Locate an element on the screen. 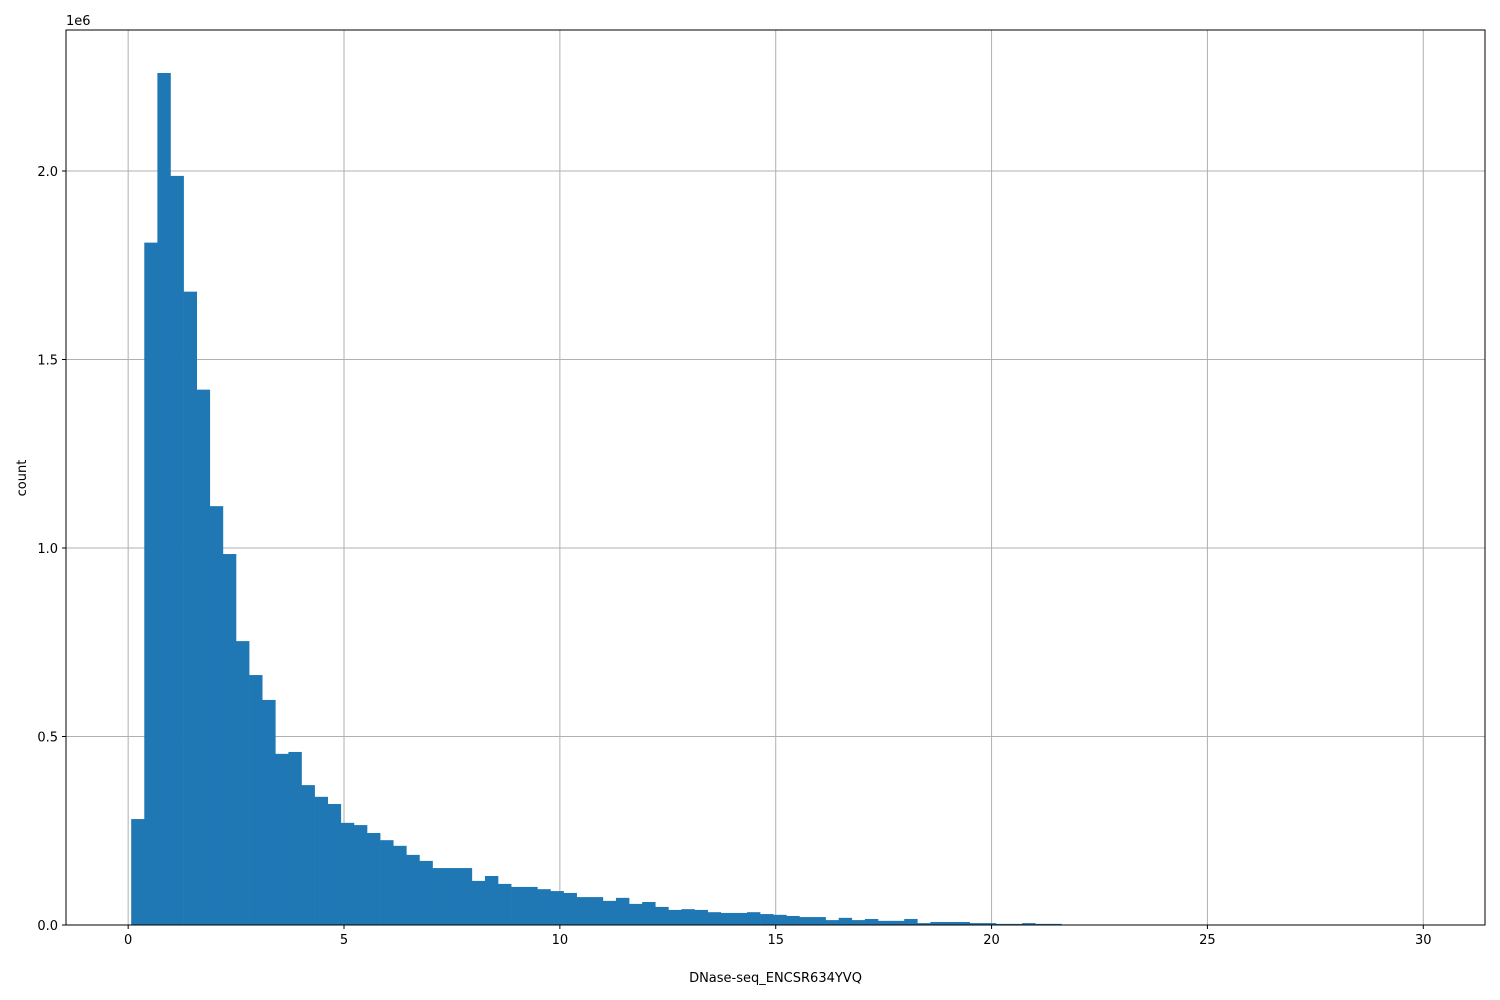 The width and height of the screenshot is (1500, 1000). x-tick-label: 0 is located at coordinates (128, 940).